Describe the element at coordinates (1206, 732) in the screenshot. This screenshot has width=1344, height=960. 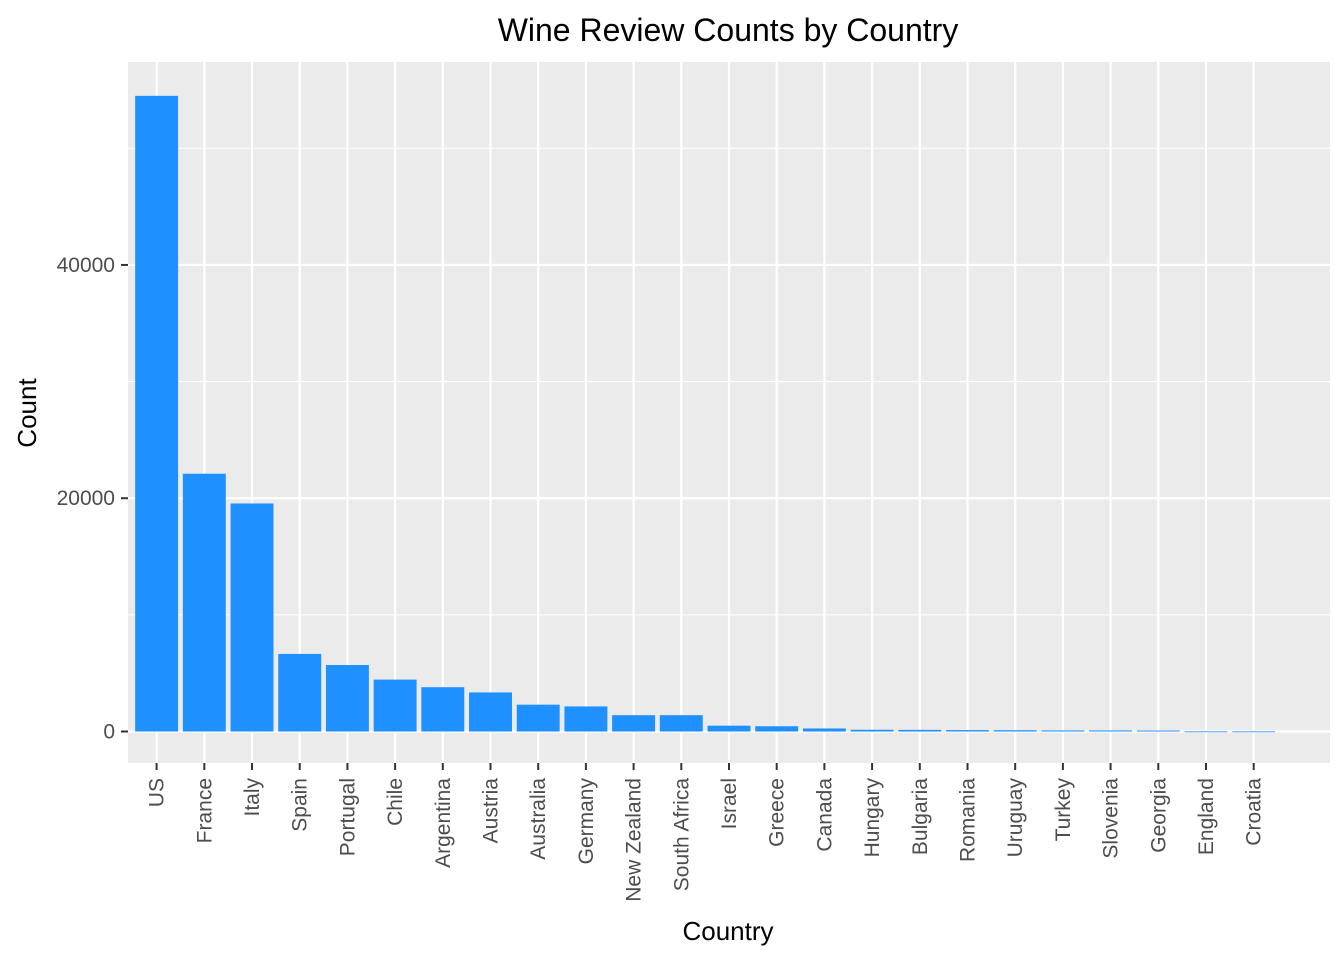
I see `bar-england` at that location.